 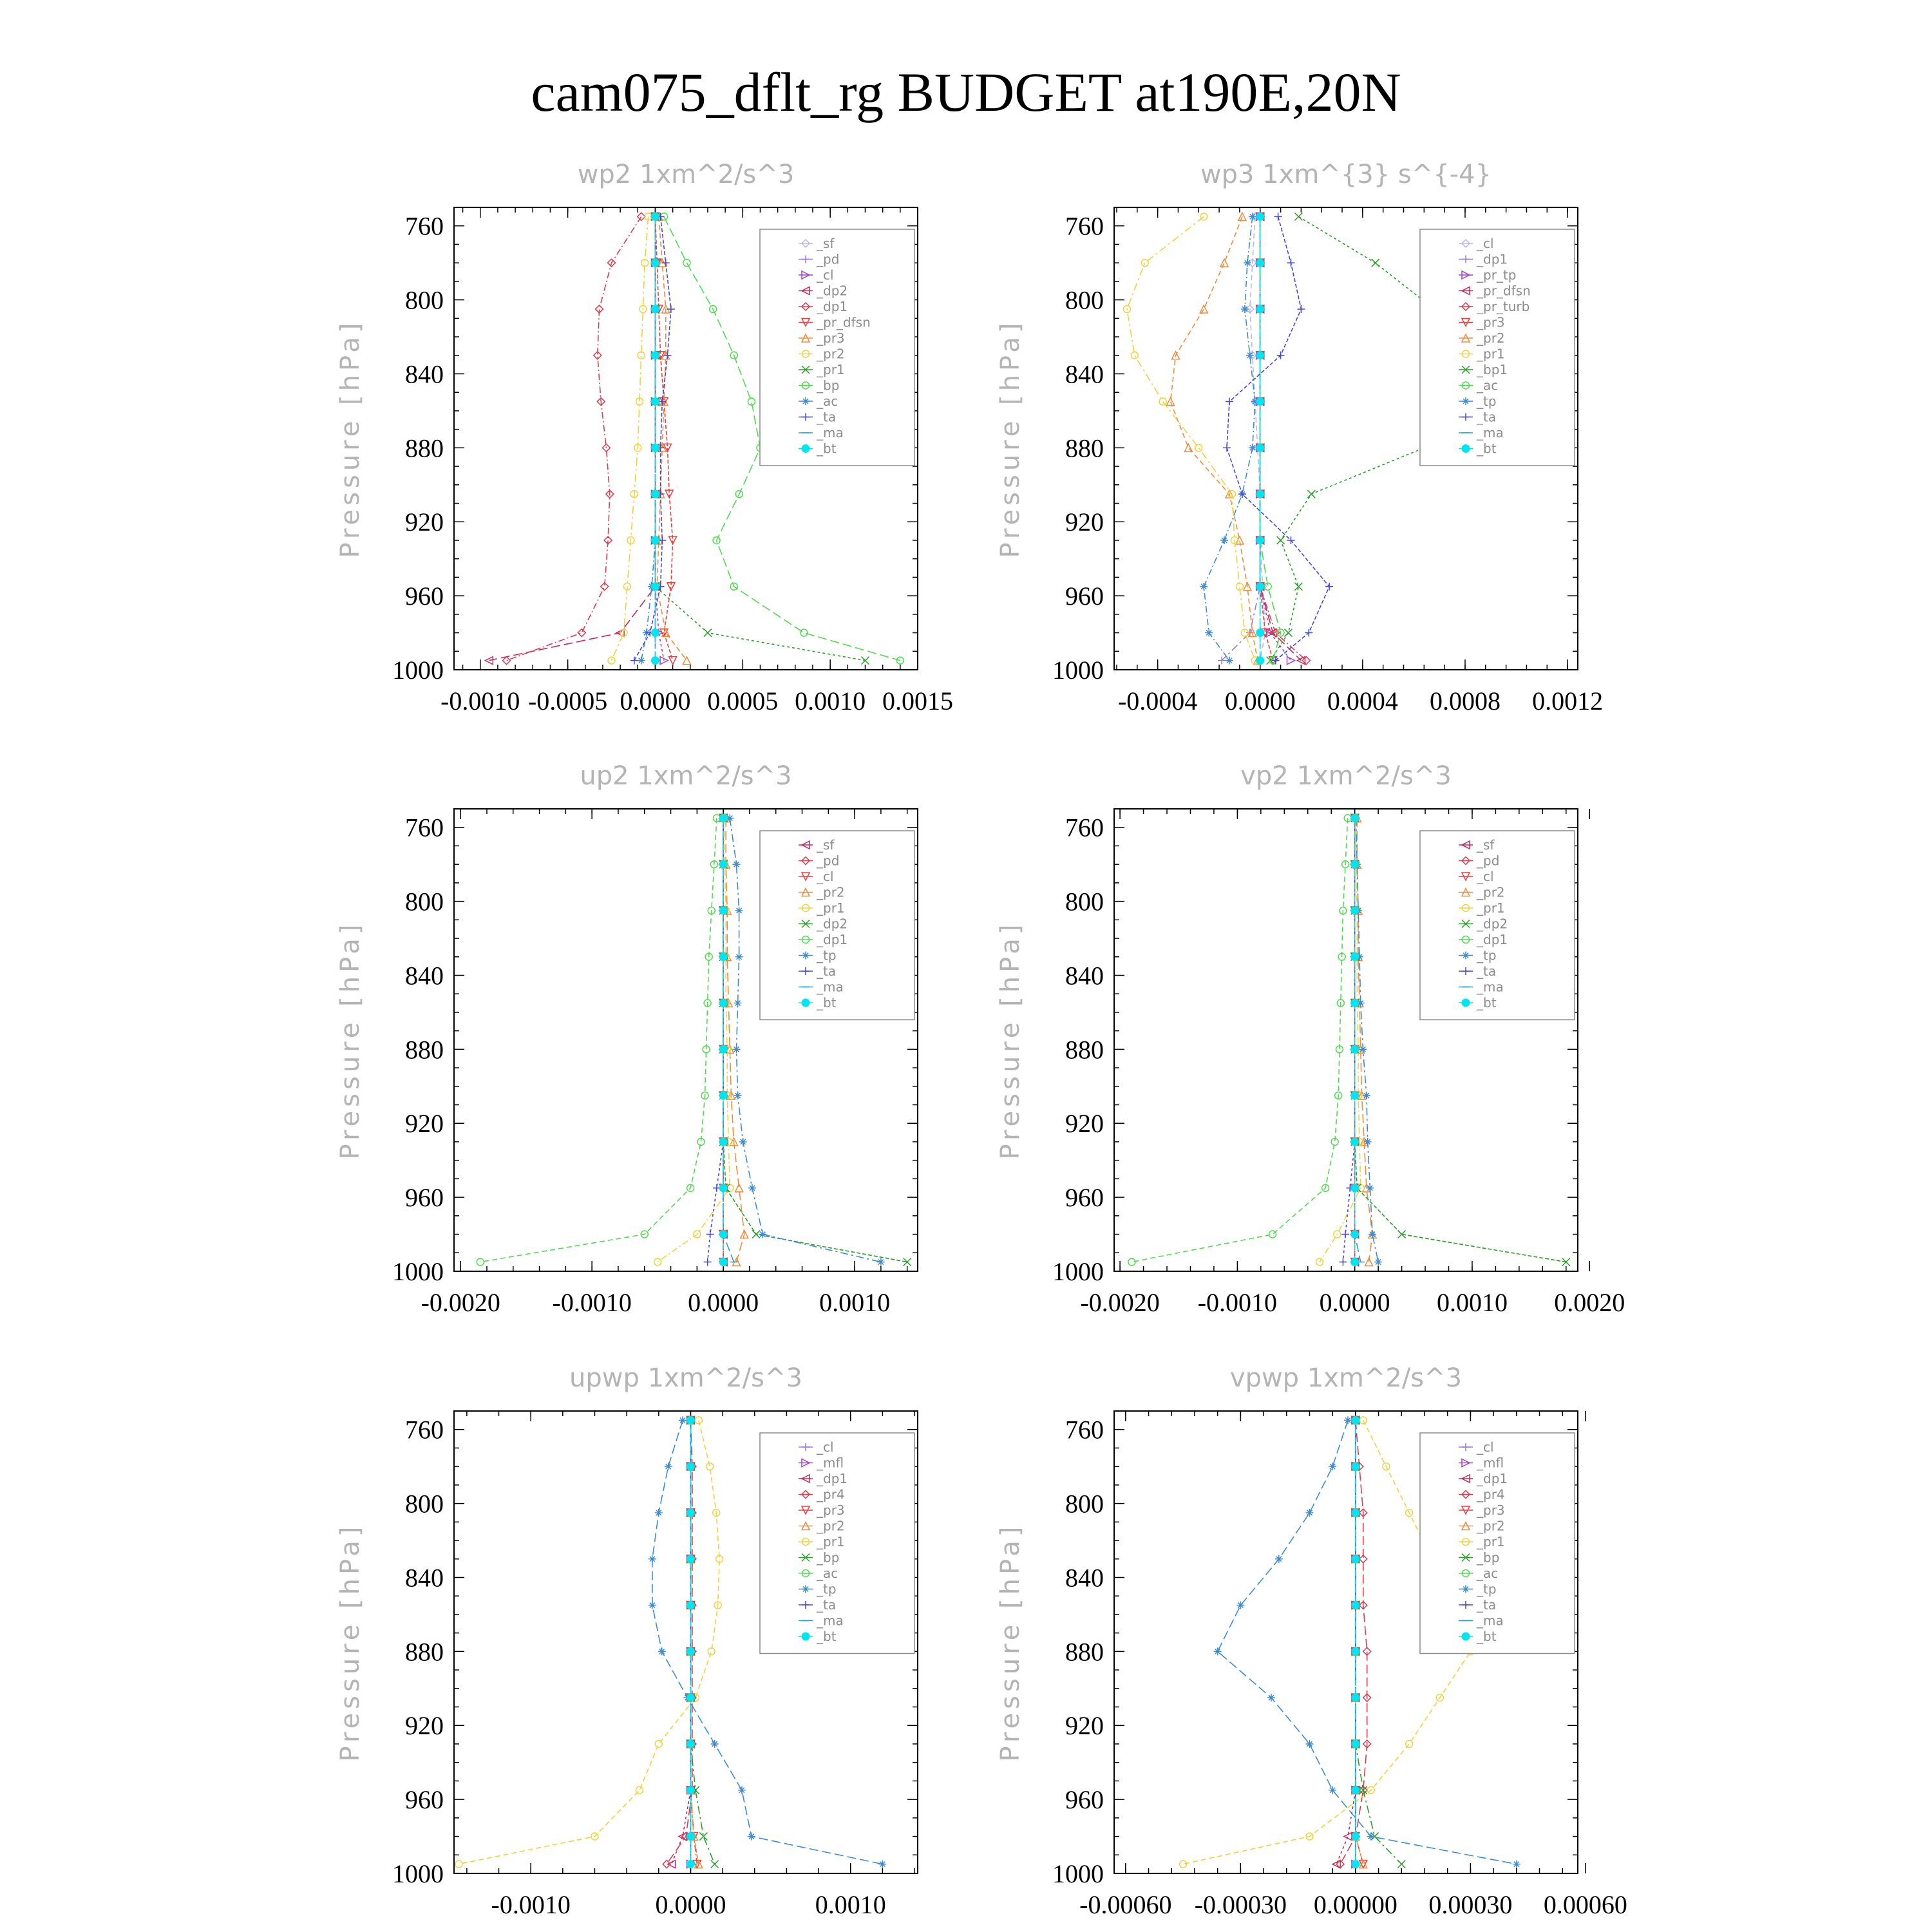 What do you see at coordinates (830, 908) in the screenshot?
I see `legend-entry: _pr1` at bounding box center [830, 908].